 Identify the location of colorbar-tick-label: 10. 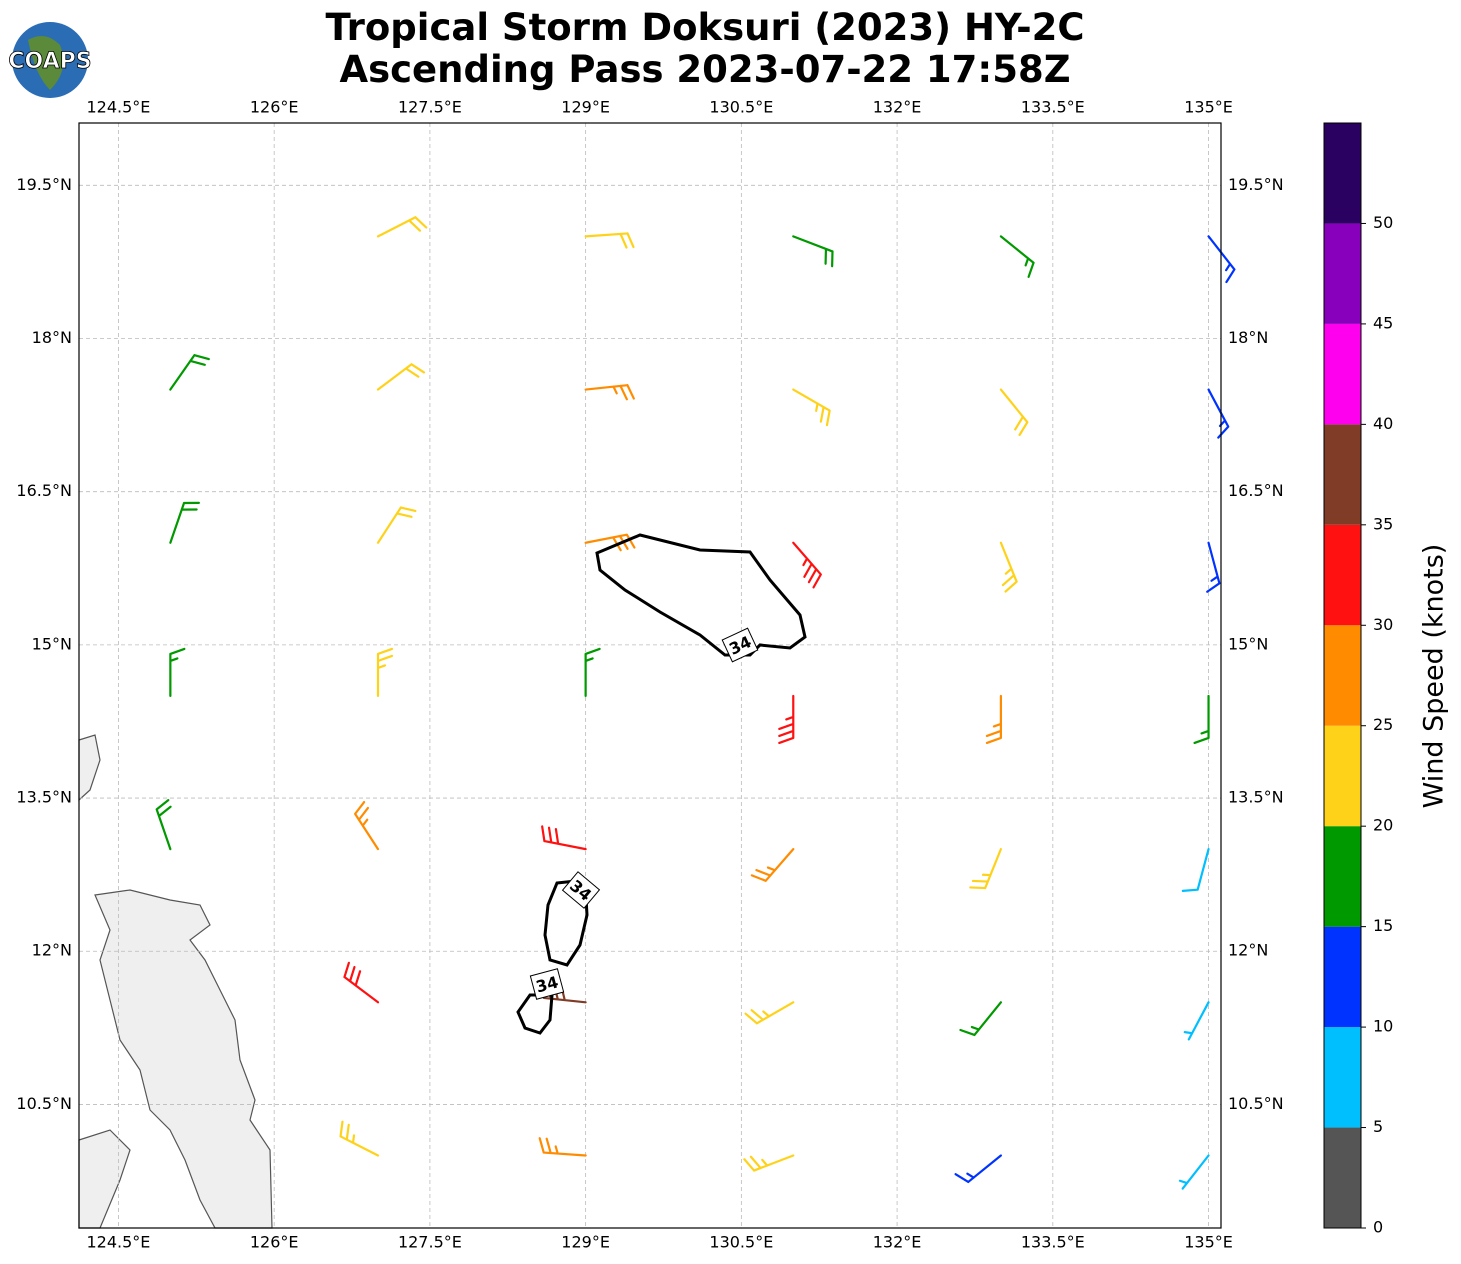
(1383, 1026).